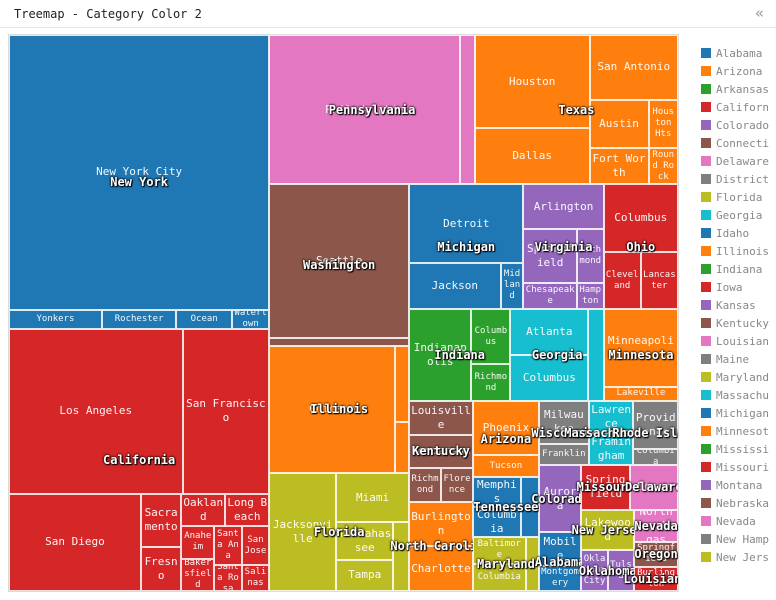 This screenshot has height=600, width=776. What do you see at coordinates (738, 521) in the screenshot?
I see `legend-item-nevada: Nevada` at bounding box center [738, 521].